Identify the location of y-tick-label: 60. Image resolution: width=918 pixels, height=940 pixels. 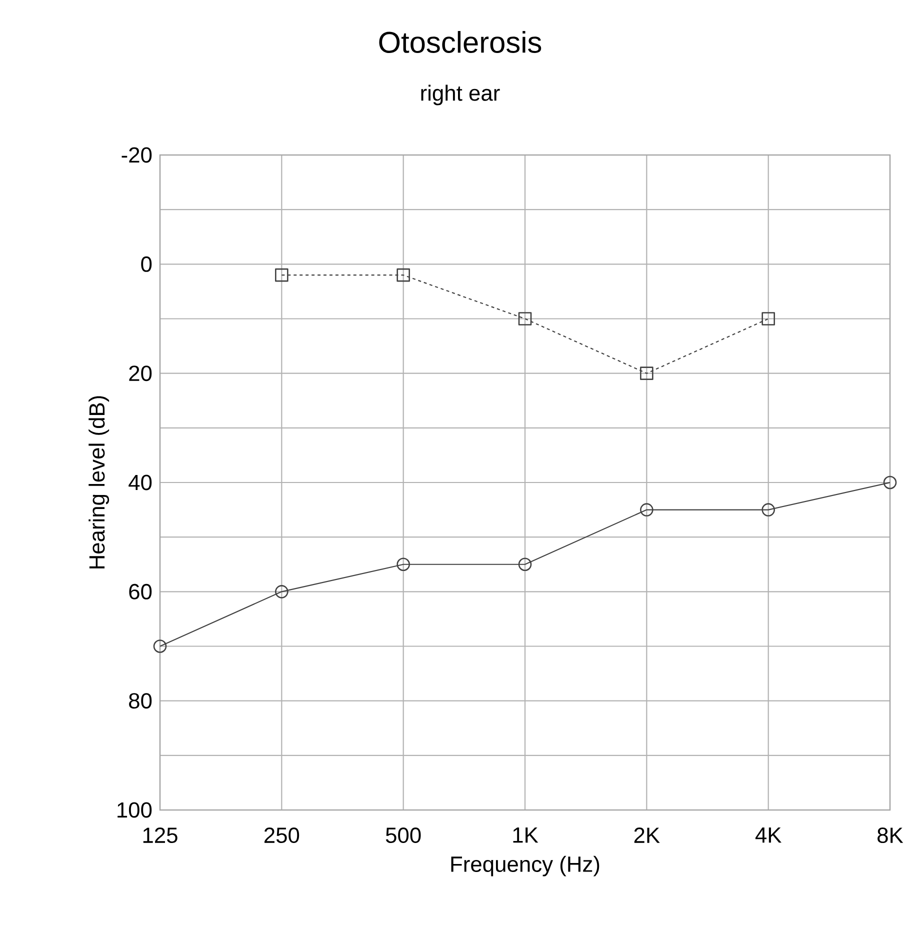
(140, 592).